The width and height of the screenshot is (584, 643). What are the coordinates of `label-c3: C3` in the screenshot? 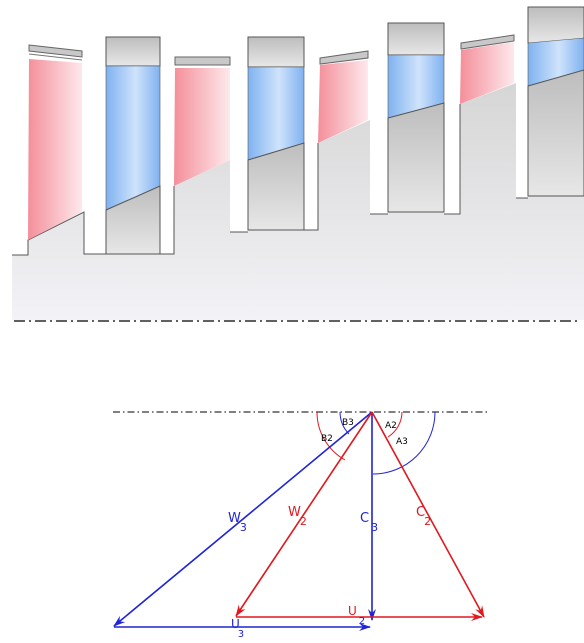 It's located at (369, 522).